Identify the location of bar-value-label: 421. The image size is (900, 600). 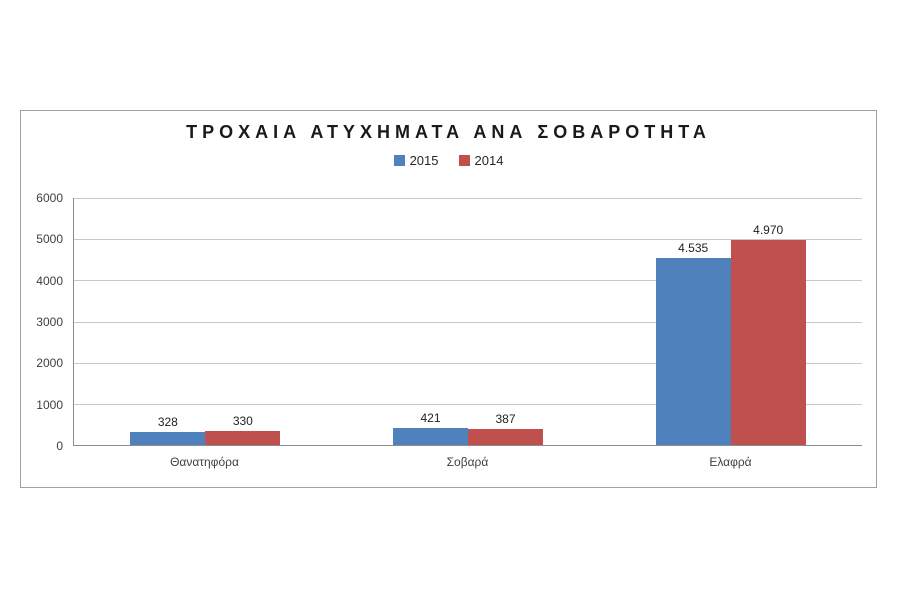
(430, 417).